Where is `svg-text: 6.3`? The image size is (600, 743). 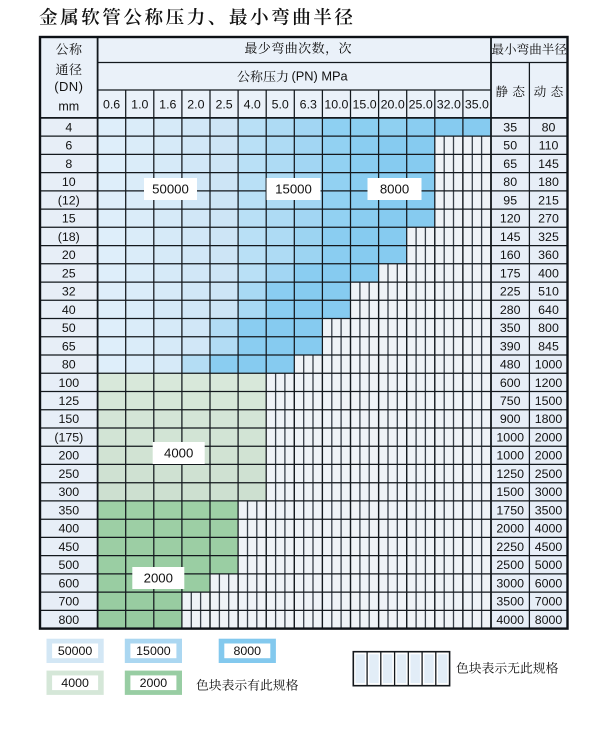 svg-text: 6.3 is located at coordinates (308, 104).